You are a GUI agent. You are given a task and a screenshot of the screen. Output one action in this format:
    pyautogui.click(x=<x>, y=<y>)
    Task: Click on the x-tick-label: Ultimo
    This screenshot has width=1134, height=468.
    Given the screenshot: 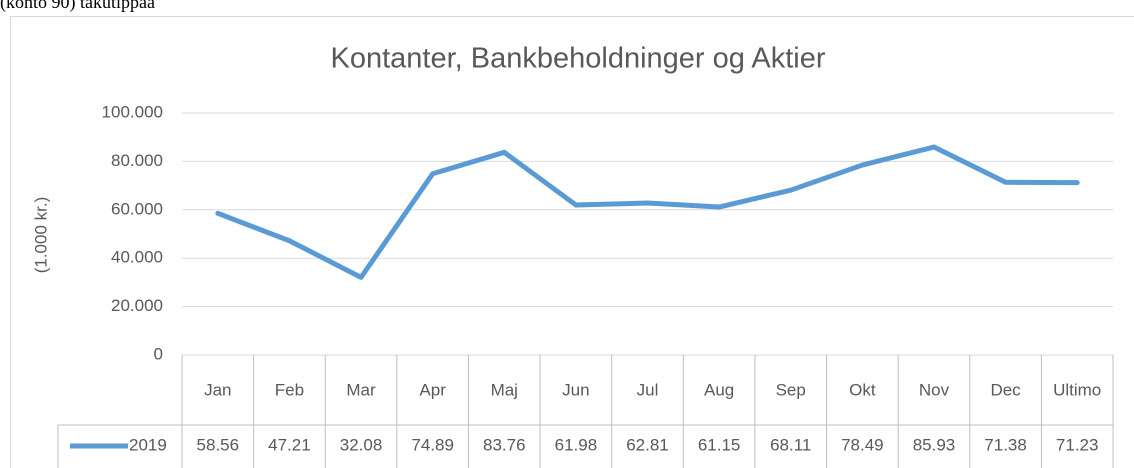 What is the action you would take?
    pyautogui.click(x=1077, y=389)
    